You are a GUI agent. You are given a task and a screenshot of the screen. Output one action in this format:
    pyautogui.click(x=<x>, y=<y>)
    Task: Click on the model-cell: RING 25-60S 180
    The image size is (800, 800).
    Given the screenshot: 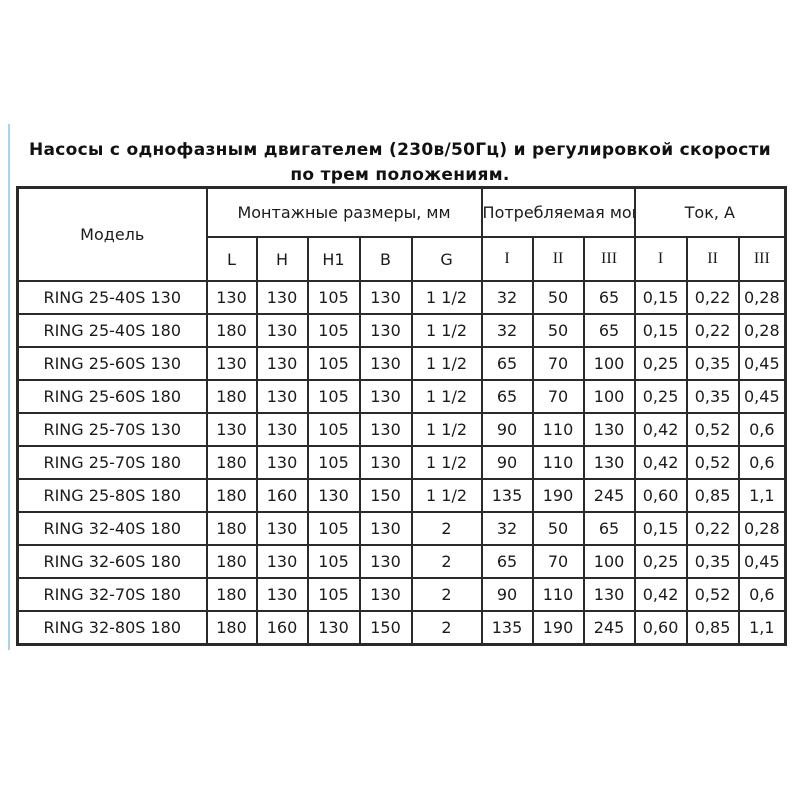 What is the action you would take?
    pyautogui.click(x=112, y=396)
    